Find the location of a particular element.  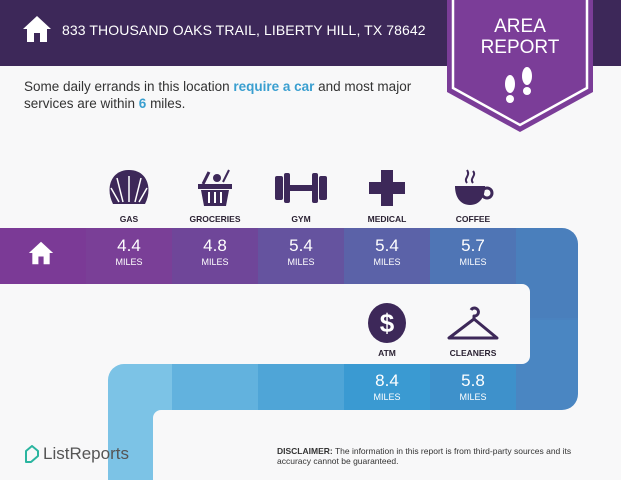

distance-value: 4.8 is located at coordinates (215, 245).